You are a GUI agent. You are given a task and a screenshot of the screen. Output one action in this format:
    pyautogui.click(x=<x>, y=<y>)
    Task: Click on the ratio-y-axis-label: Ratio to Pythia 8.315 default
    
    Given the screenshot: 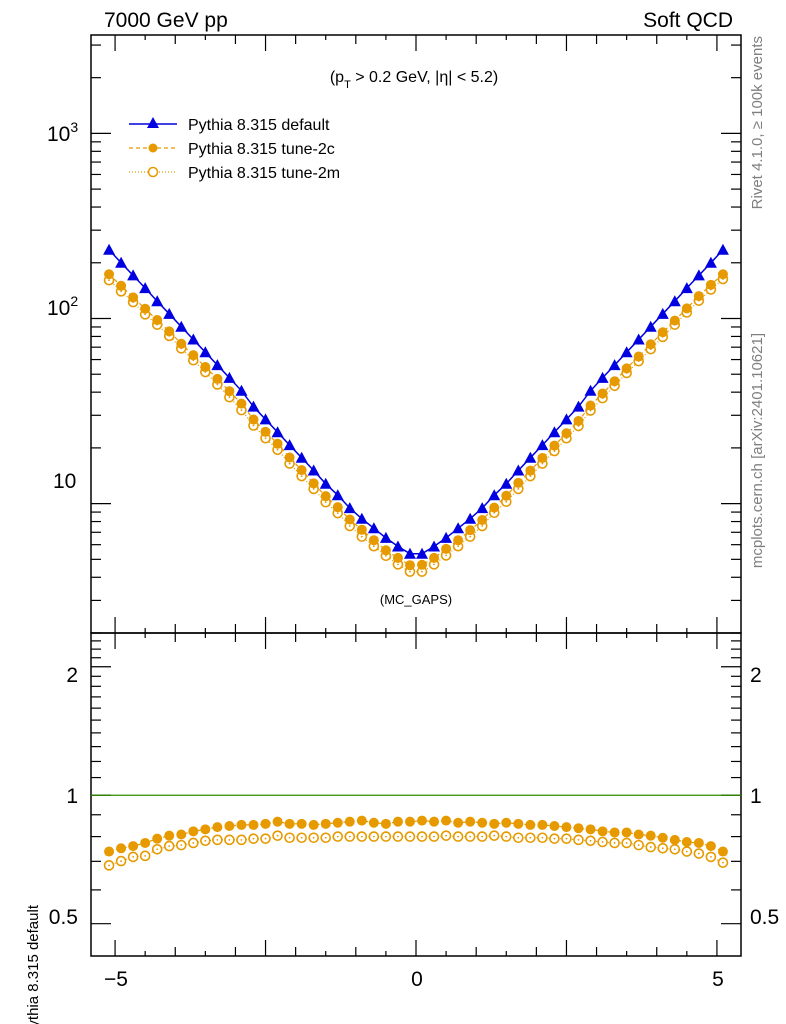 What is the action you would take?
    pyautogui.click(x=33, y=964)
    